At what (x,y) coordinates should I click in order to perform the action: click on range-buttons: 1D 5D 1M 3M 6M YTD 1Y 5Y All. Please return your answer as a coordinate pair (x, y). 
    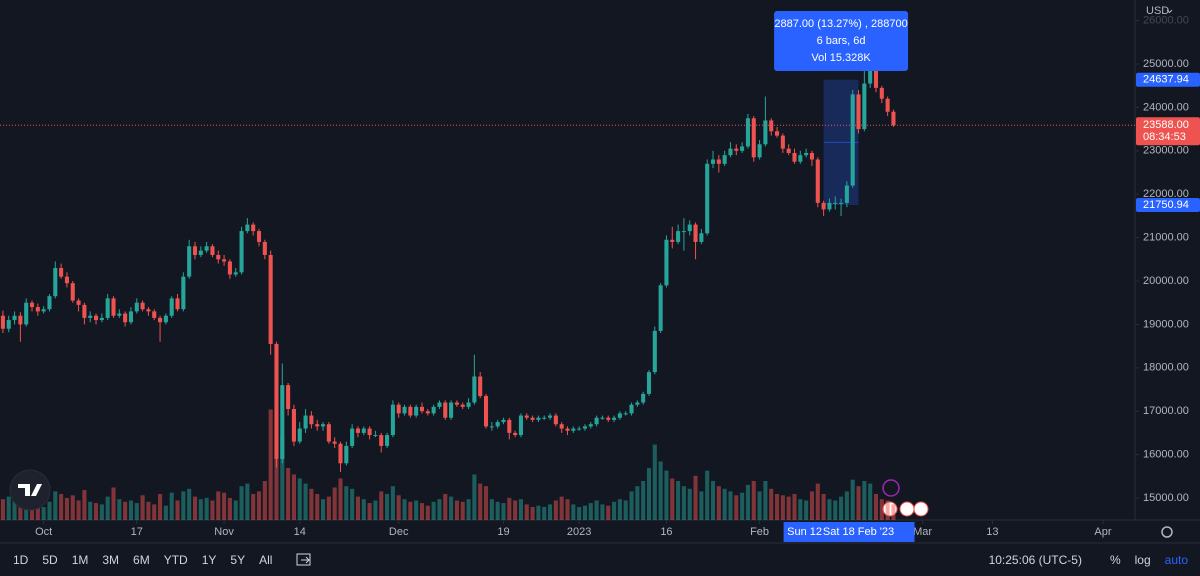
    Looking at the image, I should click on (136, 560).